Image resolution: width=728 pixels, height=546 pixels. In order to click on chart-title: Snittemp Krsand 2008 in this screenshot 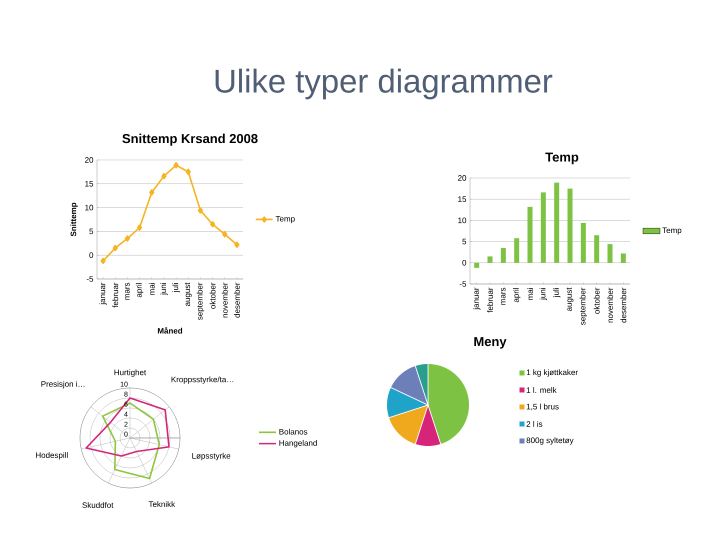, I will do `click(190, 140)`.